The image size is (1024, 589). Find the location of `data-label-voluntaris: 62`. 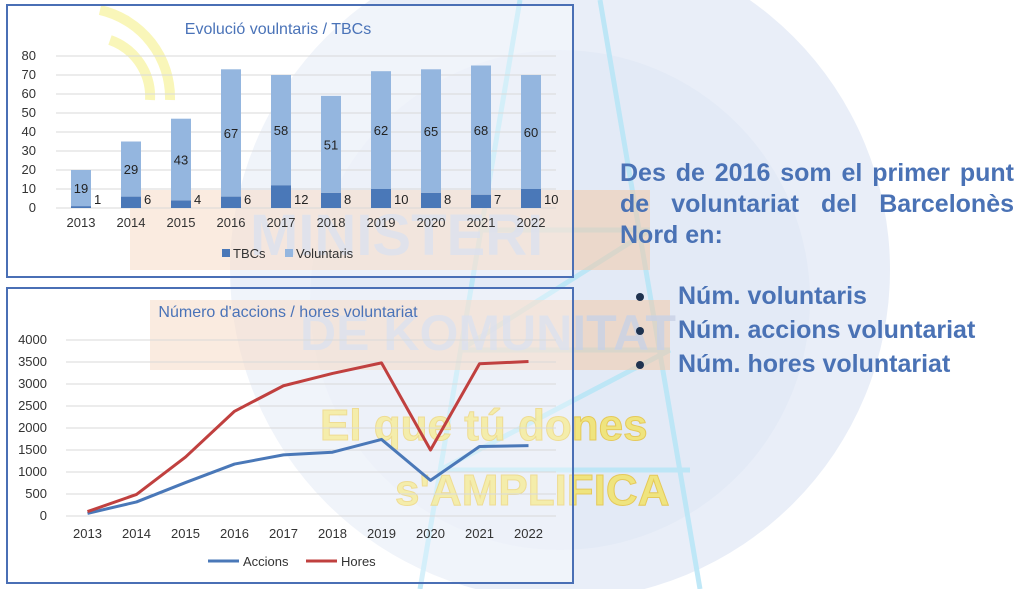

data-label-voluntaris: 62 is located at coordinates (381, 130).